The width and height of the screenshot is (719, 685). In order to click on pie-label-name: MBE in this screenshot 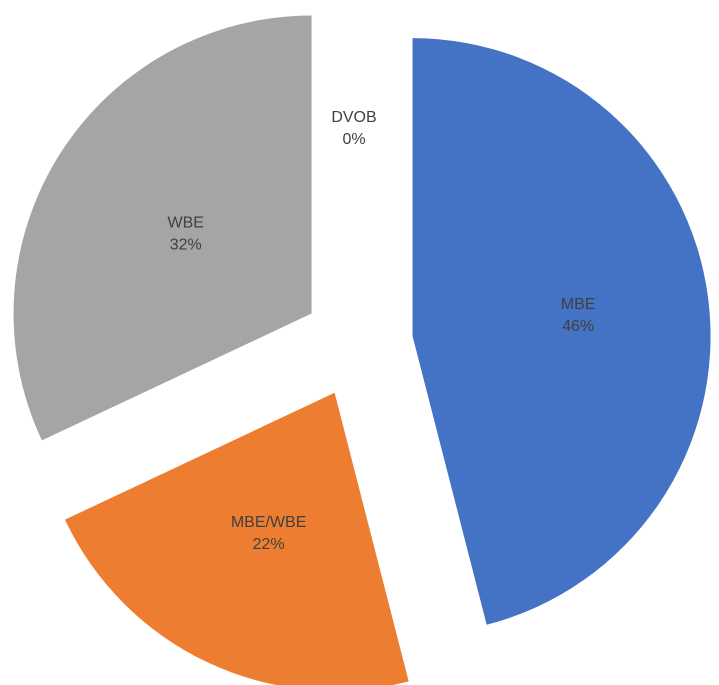, I will do `click(578, 304)`.